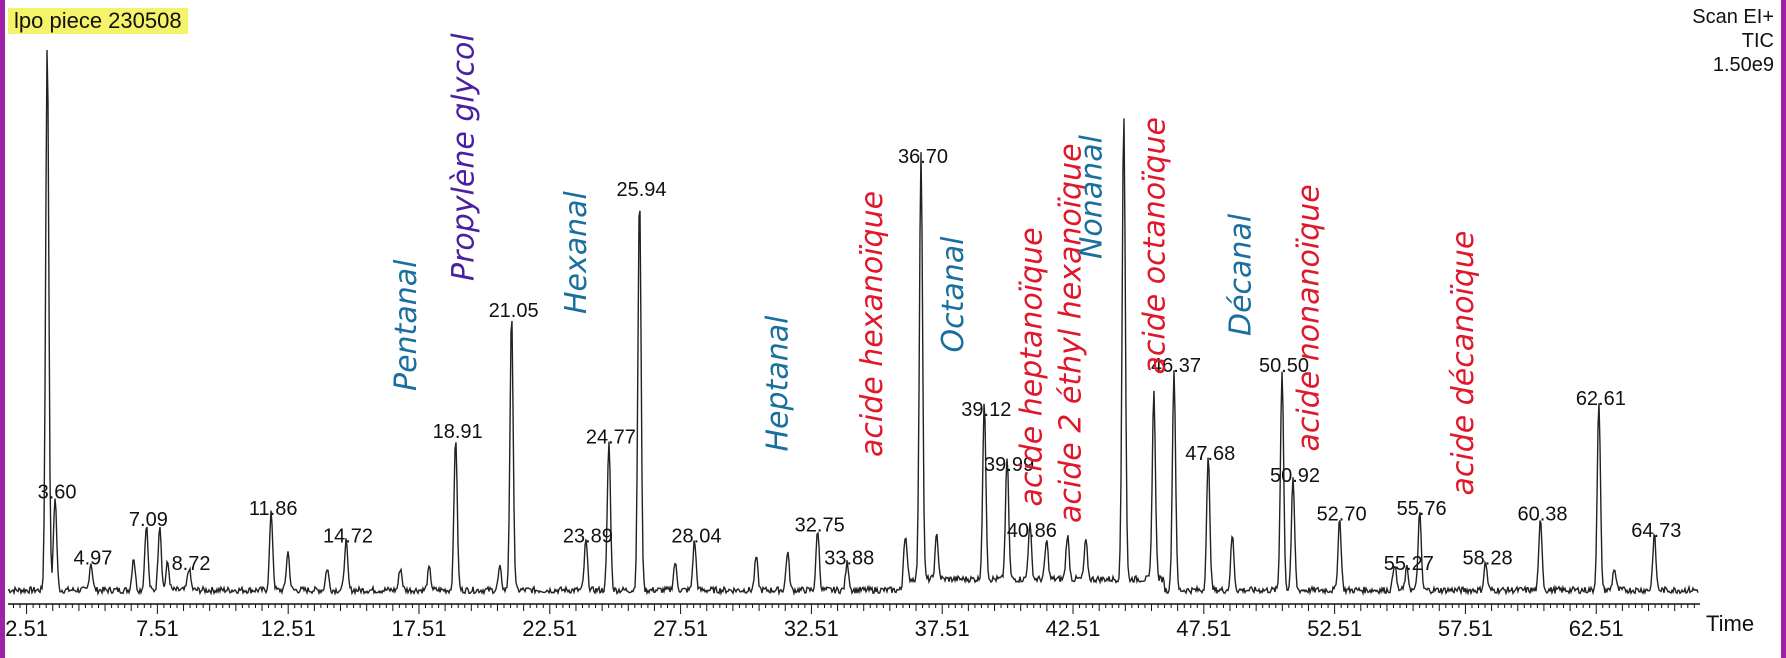  What do you see at coordinates (464, 157) in the screenshot?
I see `compound-annotation: Propylène glycol` at bounding box center [464, 157].